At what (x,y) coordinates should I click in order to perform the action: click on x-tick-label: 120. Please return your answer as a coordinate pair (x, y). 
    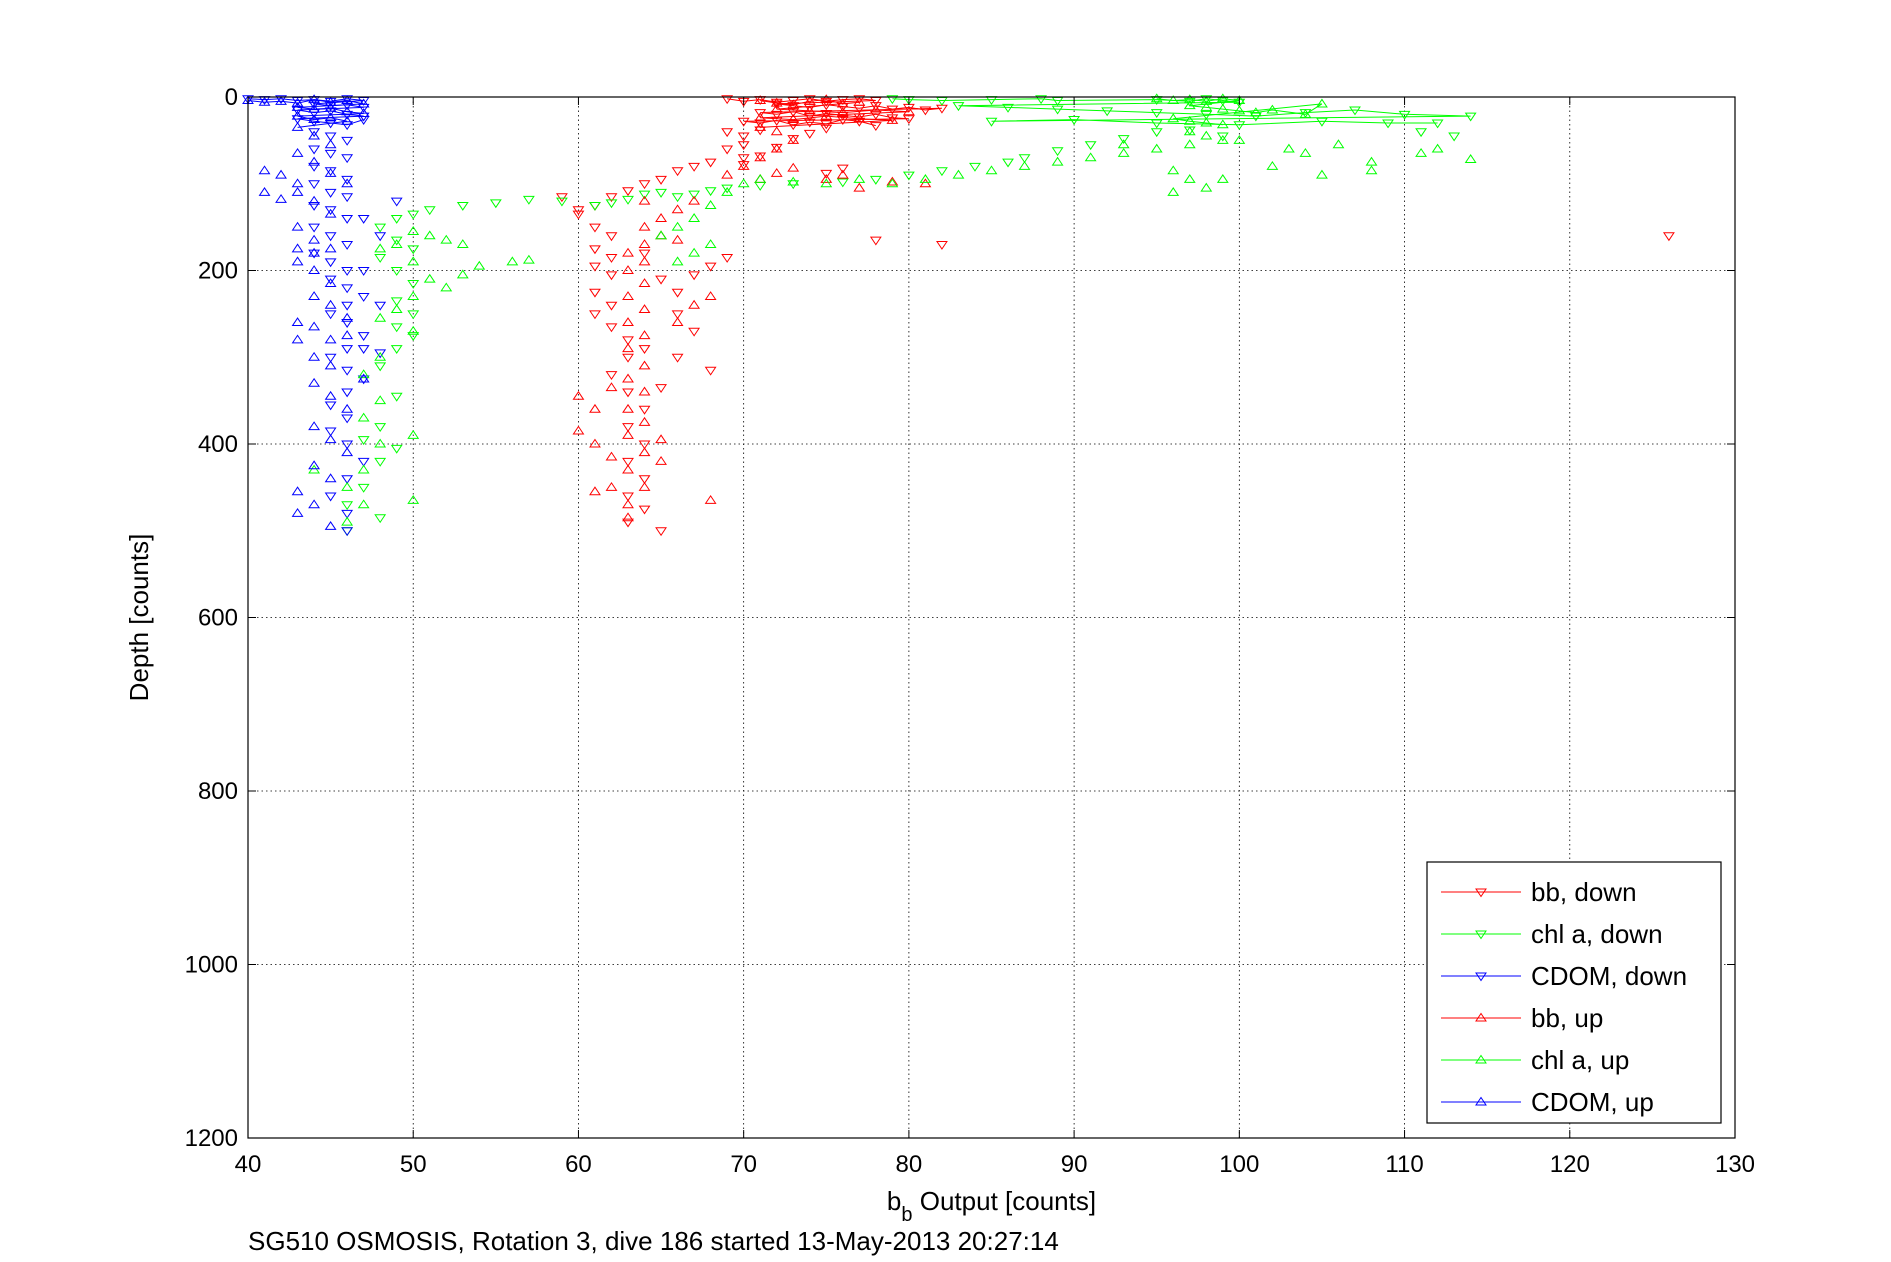
    Looking at the image, I should click on (1570, 1164).